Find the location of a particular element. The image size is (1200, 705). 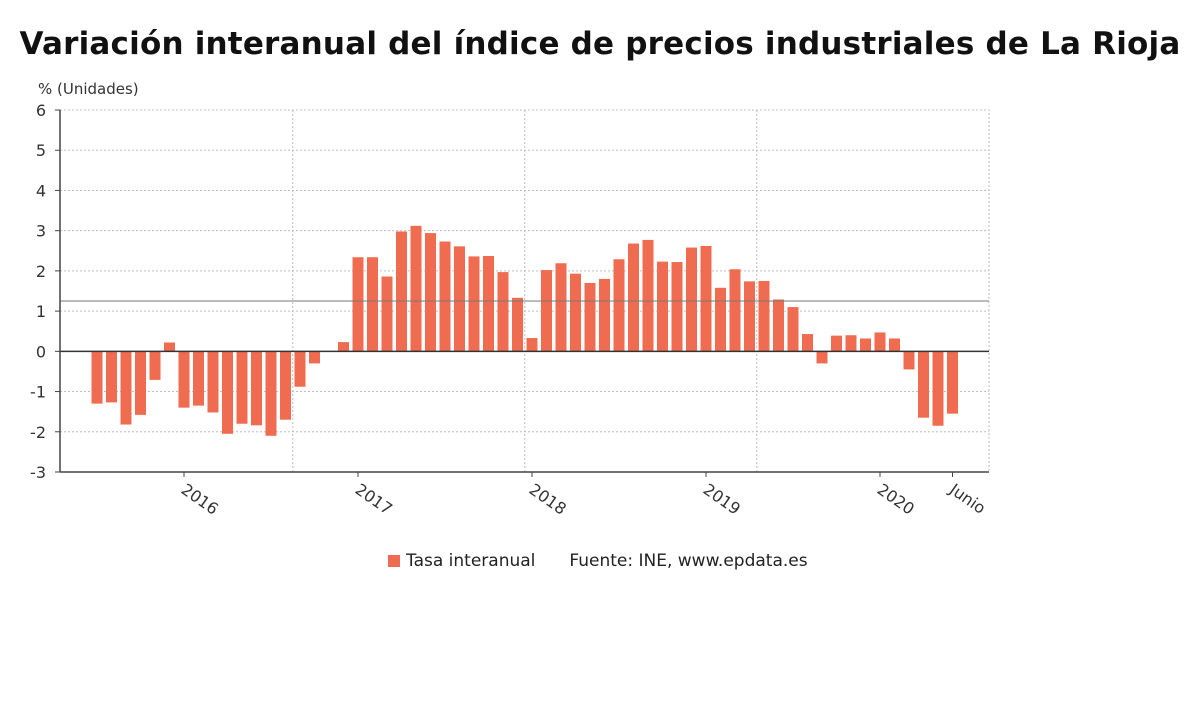

x-tick-label: 2016 is located at coordinates (200, 499).